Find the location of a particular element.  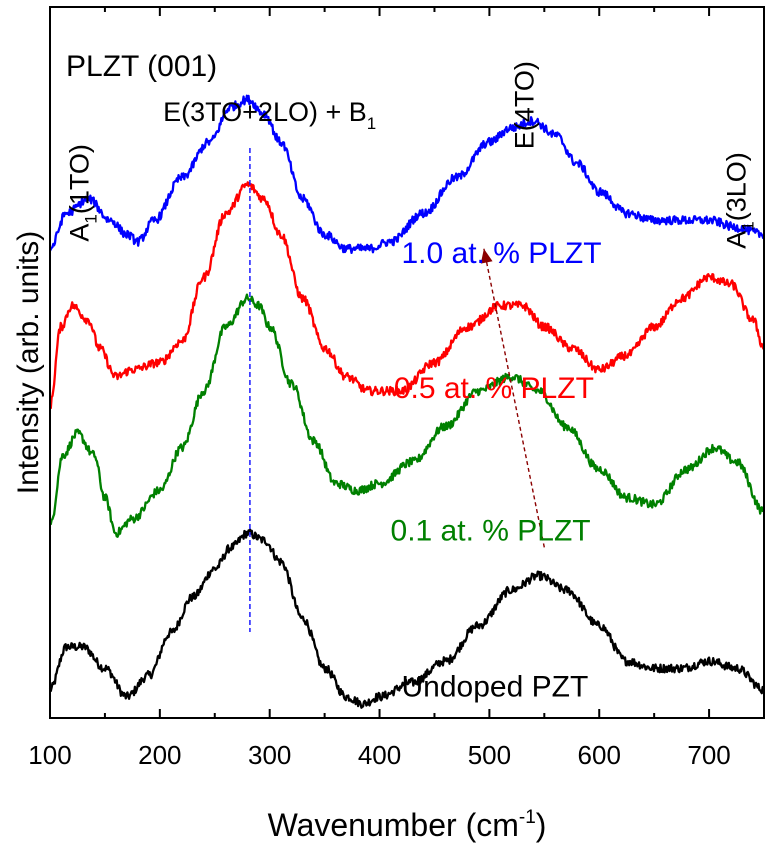

x-axis-label: Wavenumber (cm-1) is located at coordinates (407, 825).